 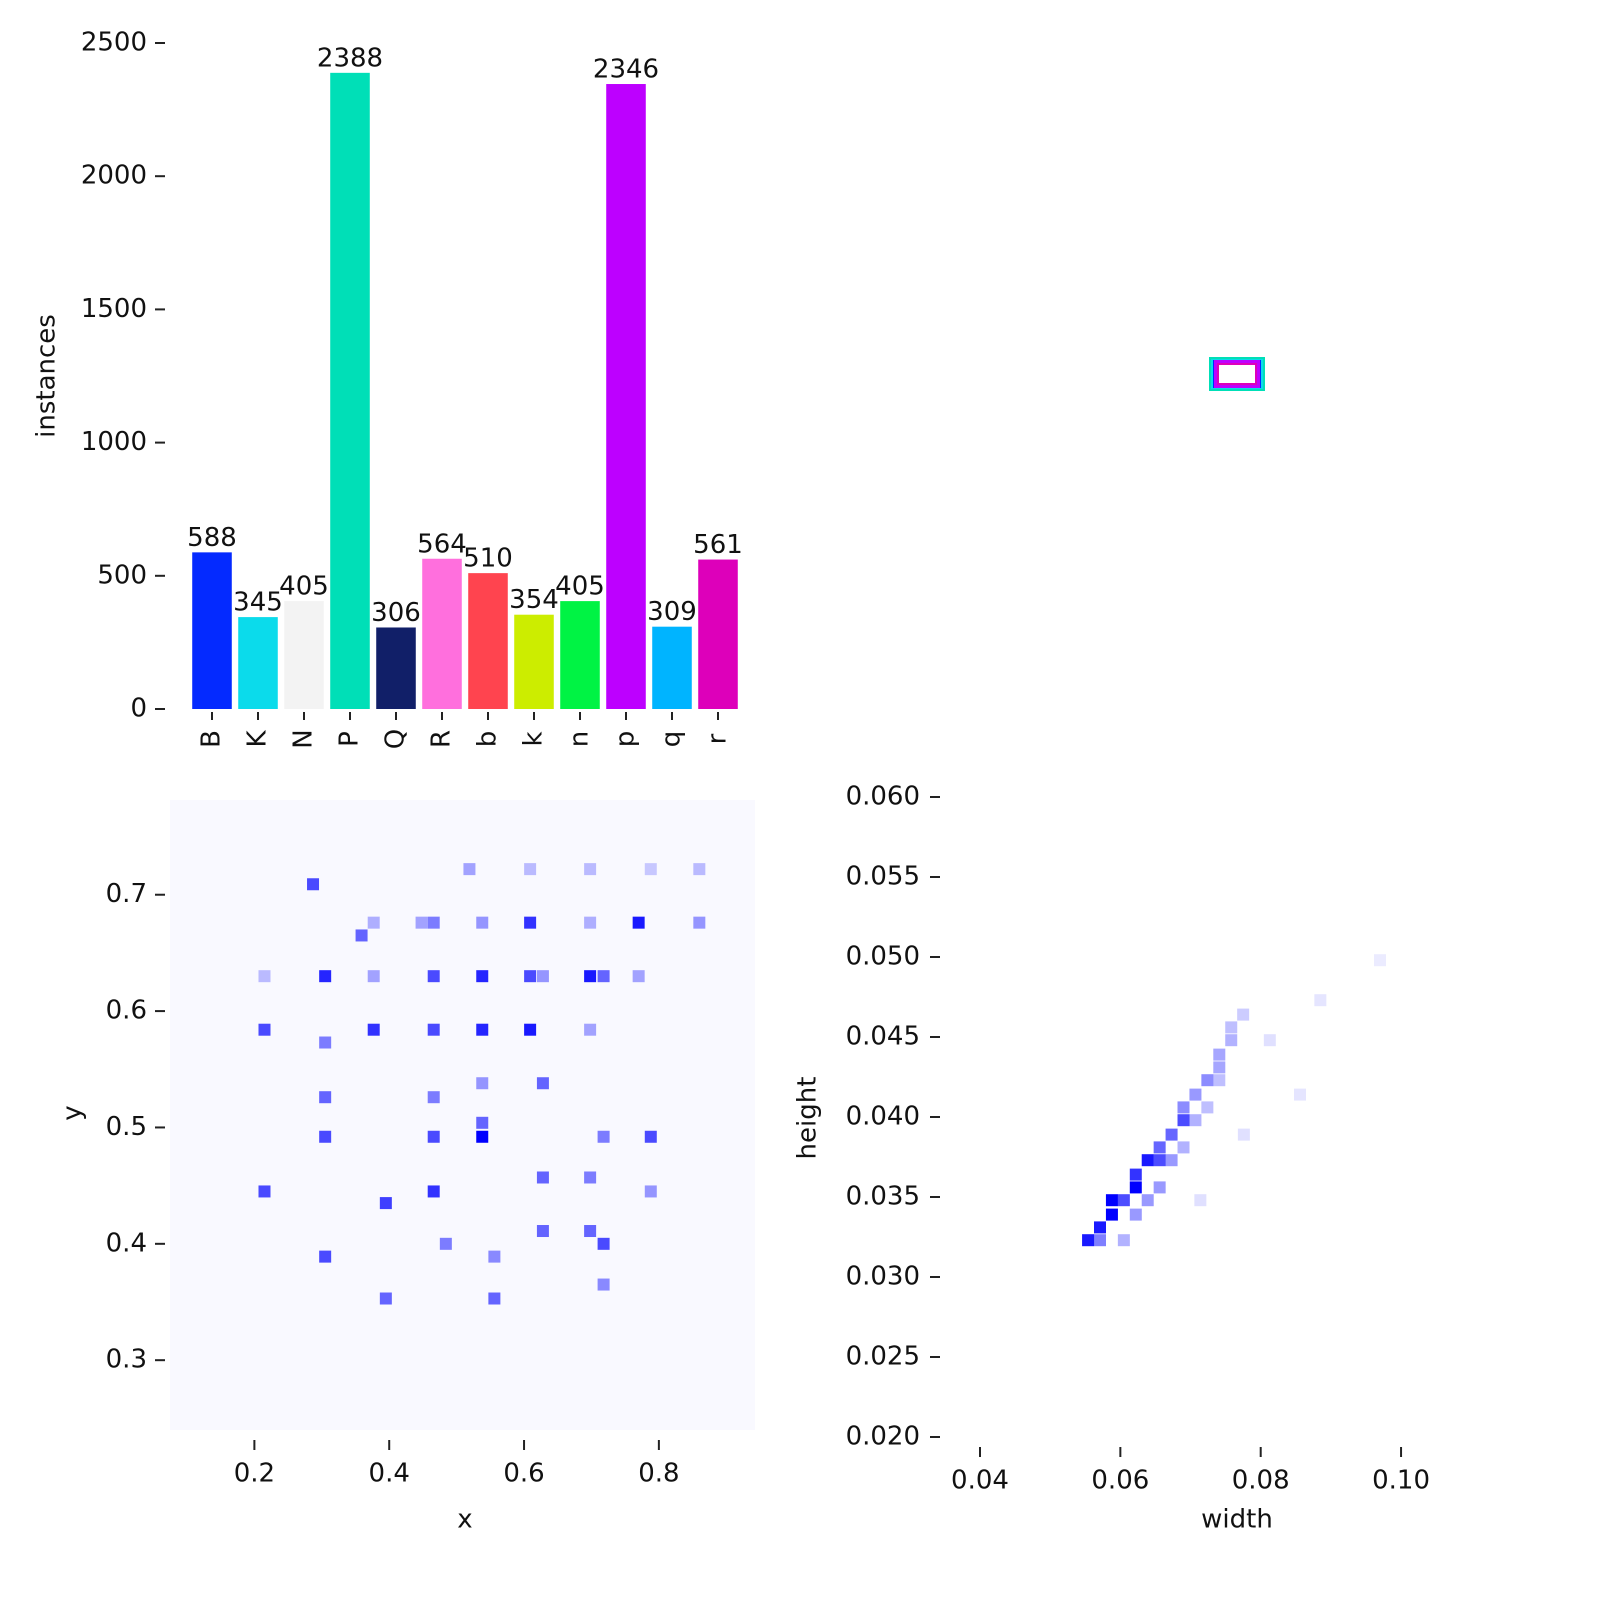 What do you see at coordinates (626, 70) in the screenshot?
I see `value-label: 2346` at bounding box center [626, 70].